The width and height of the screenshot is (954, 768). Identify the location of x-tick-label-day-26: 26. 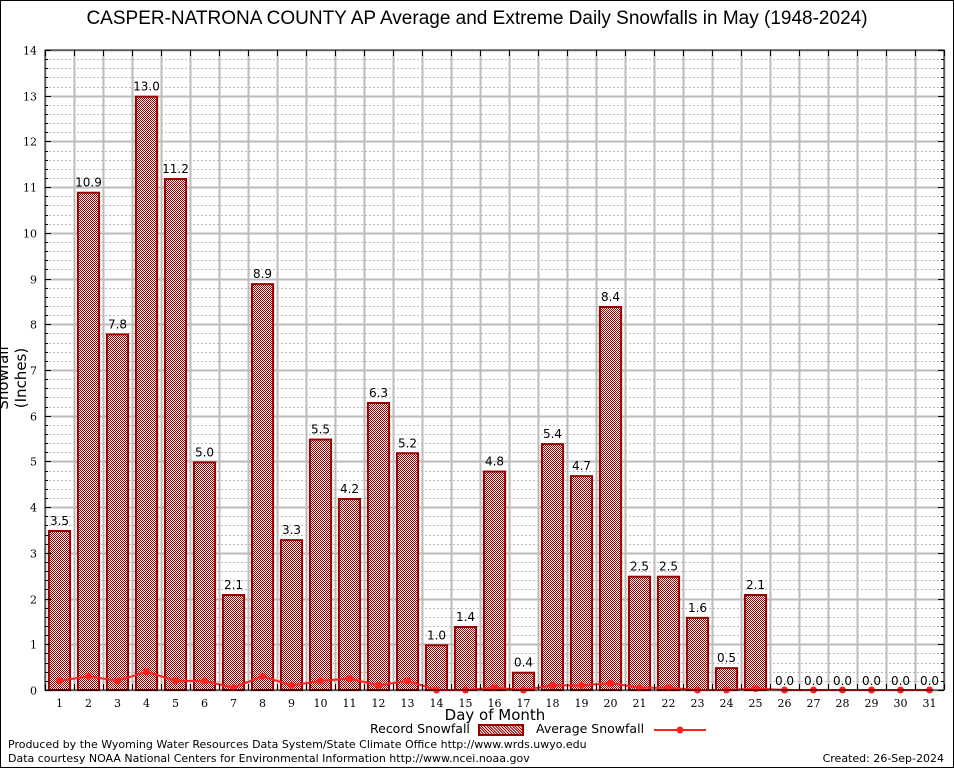
(785, 703).